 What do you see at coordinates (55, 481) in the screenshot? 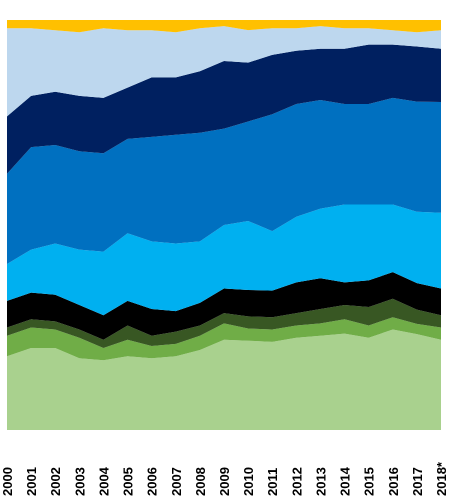
I see `x-tick-label: 2002` at bounding box center [55, 481].